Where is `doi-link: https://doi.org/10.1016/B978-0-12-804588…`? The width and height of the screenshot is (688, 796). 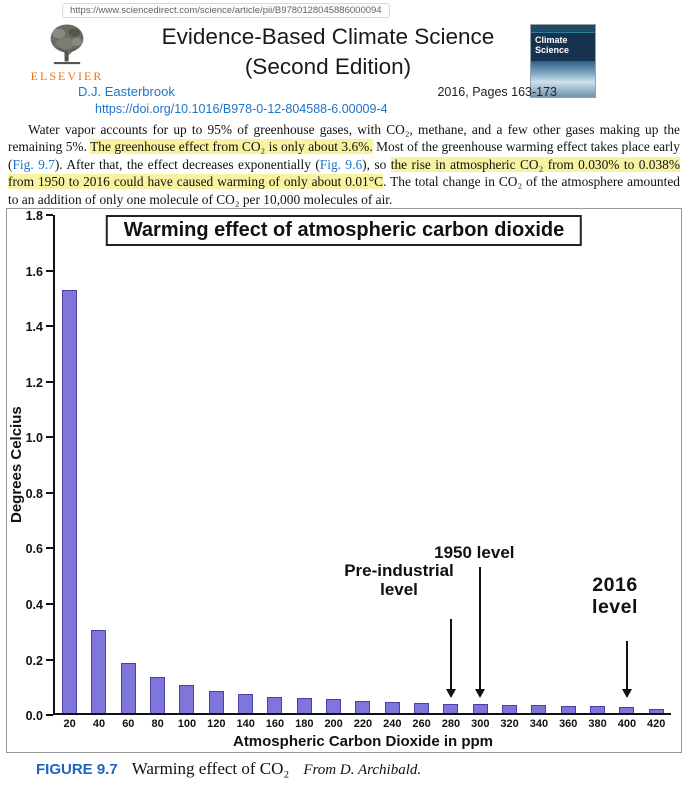 doi-link: https://doi.org/10.1016/B978-0-12-804588… is located at coordinates (241, 109).